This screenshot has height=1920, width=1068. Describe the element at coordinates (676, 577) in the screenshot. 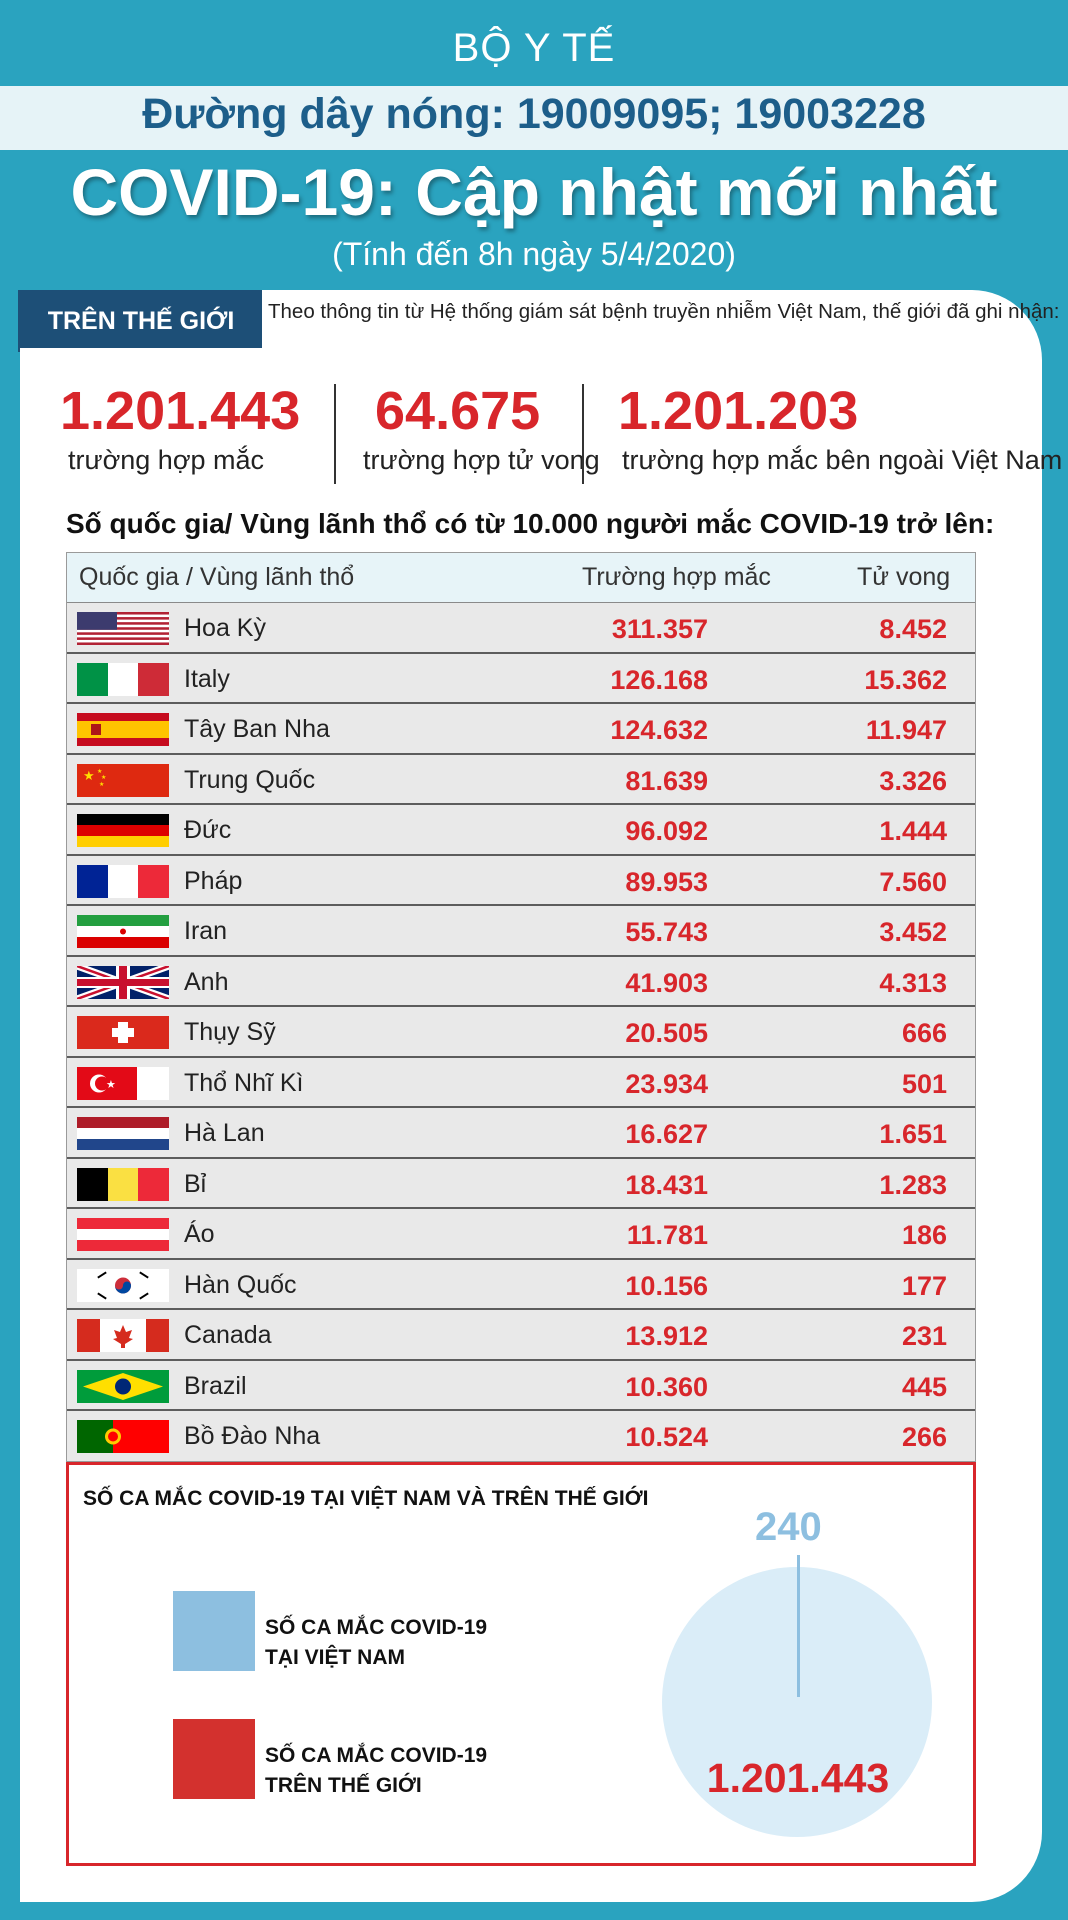

I see `column-header-cases: Trường hợp mắc` at that location.